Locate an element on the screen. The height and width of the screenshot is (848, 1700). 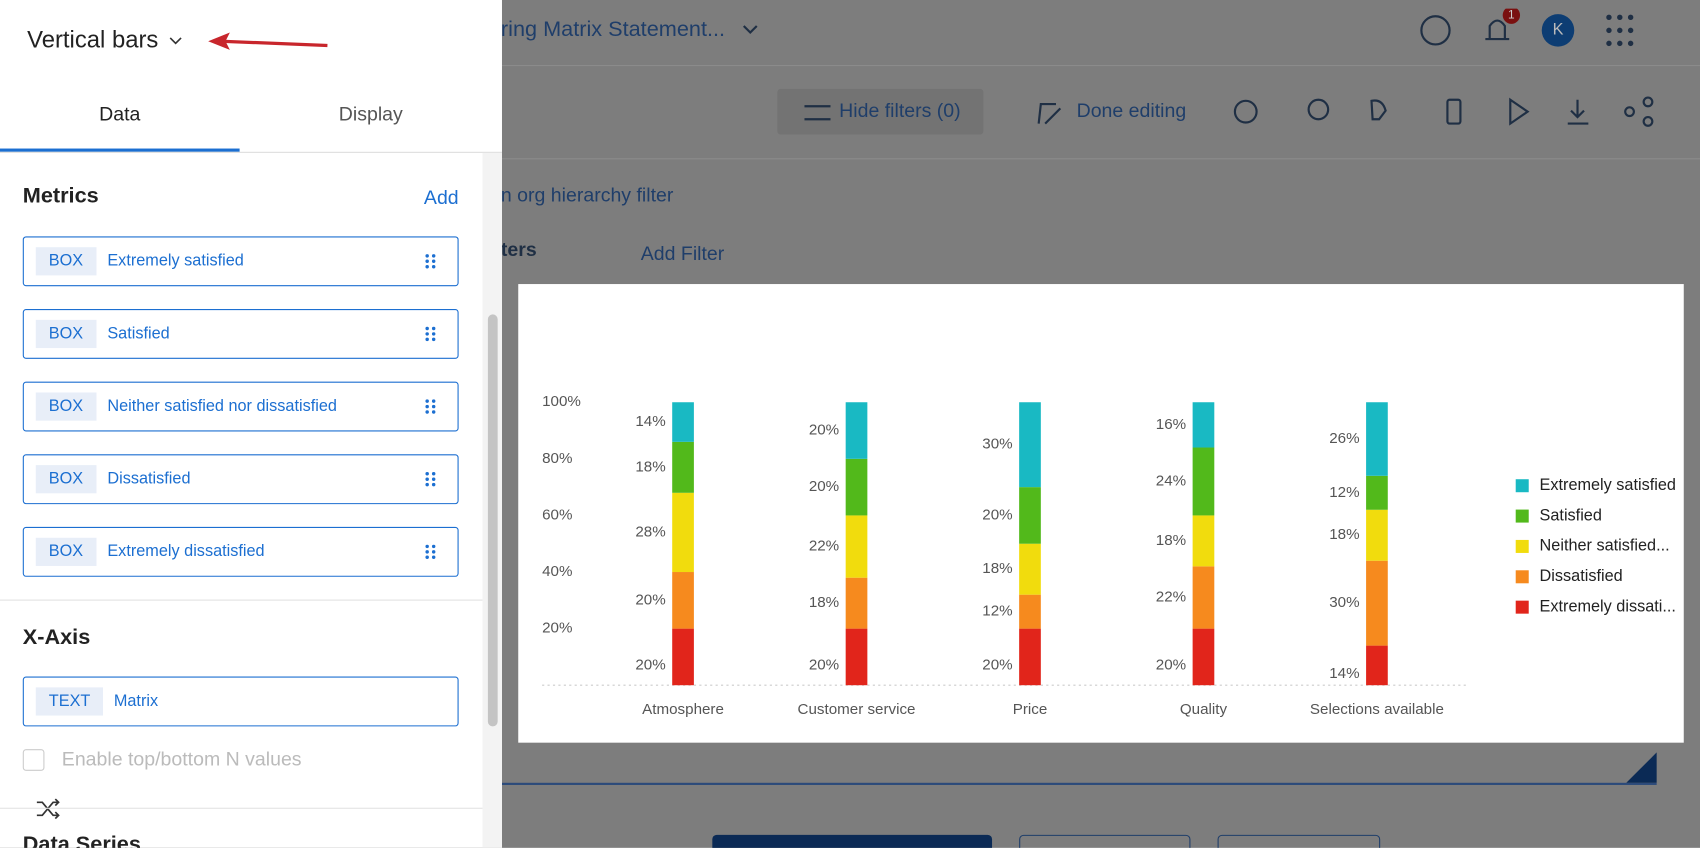
tab: Display is located at coordinates (370, 113).